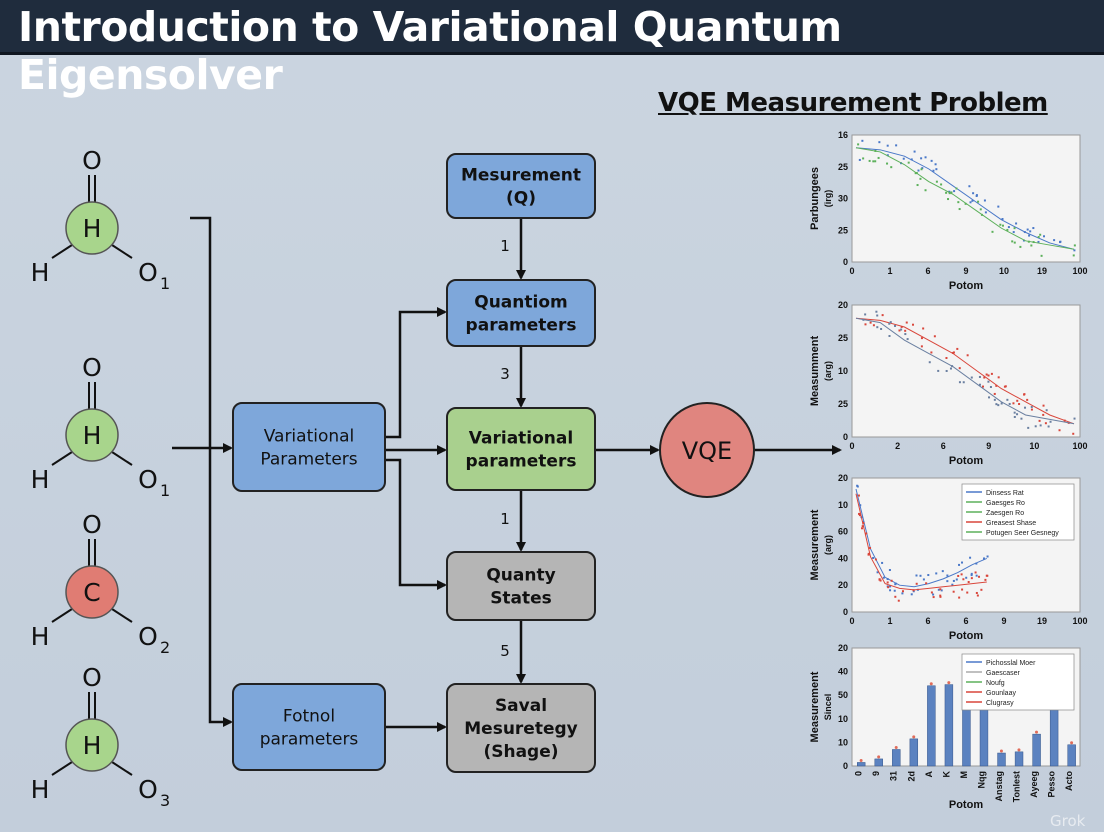 The width and height of the screenshot is (1104, 832). I want to click on bar, so click(878, 762).